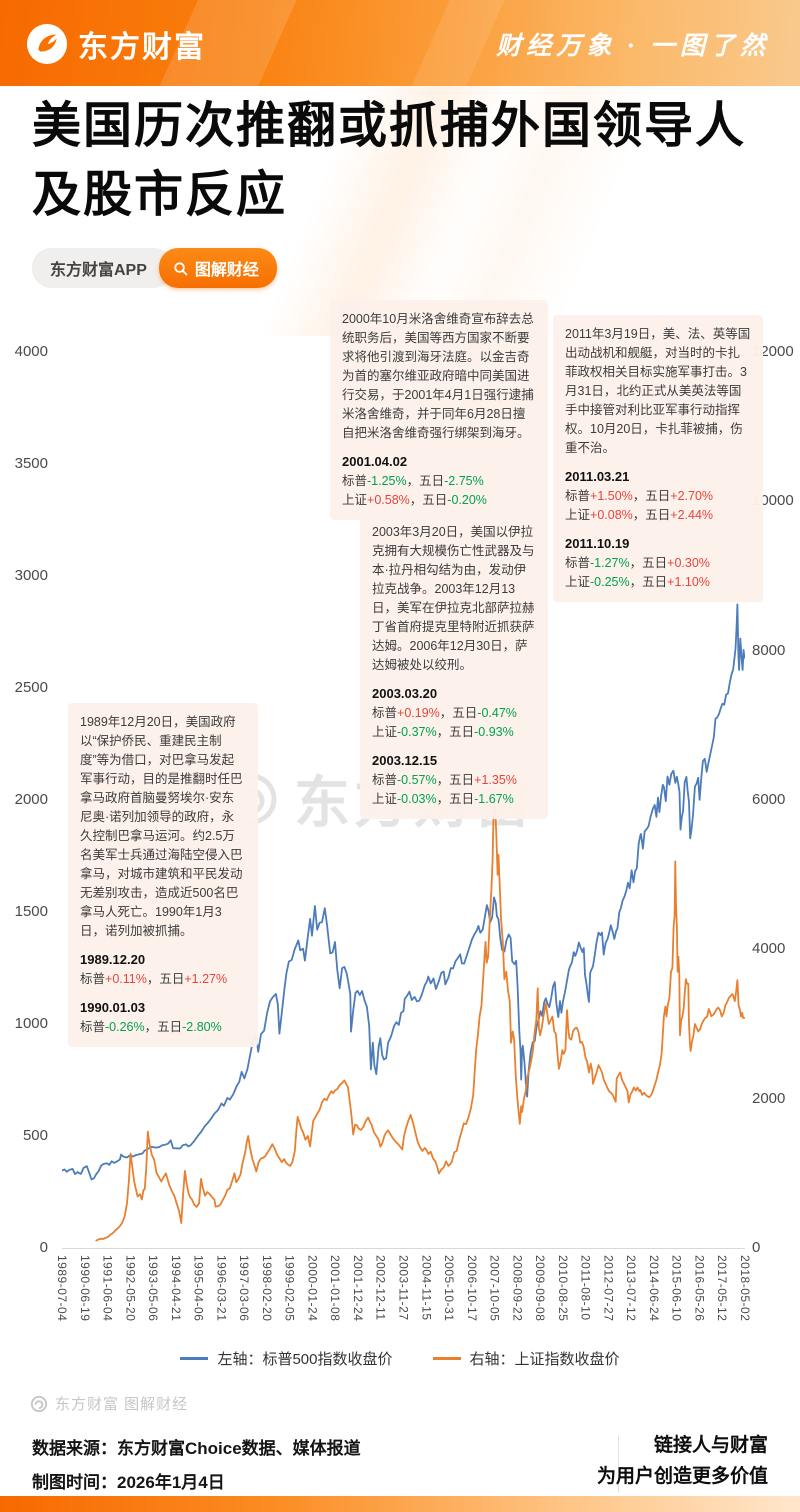 Image resolution: width=800 pixels, height=1512 pixels. I want to click on x-tick-label: 1993-05-06, so click(153, 1288).